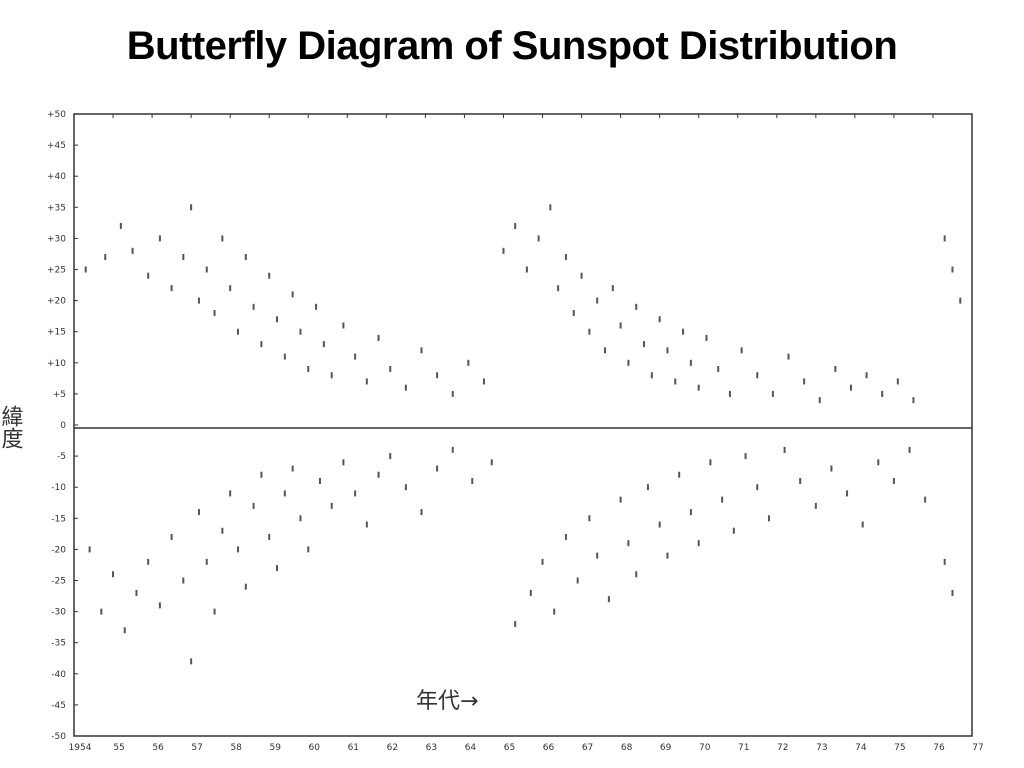 The width and height of the screenshot is (1024, 768). I want to click on x-tick-label: 1954, so click(80, 748).